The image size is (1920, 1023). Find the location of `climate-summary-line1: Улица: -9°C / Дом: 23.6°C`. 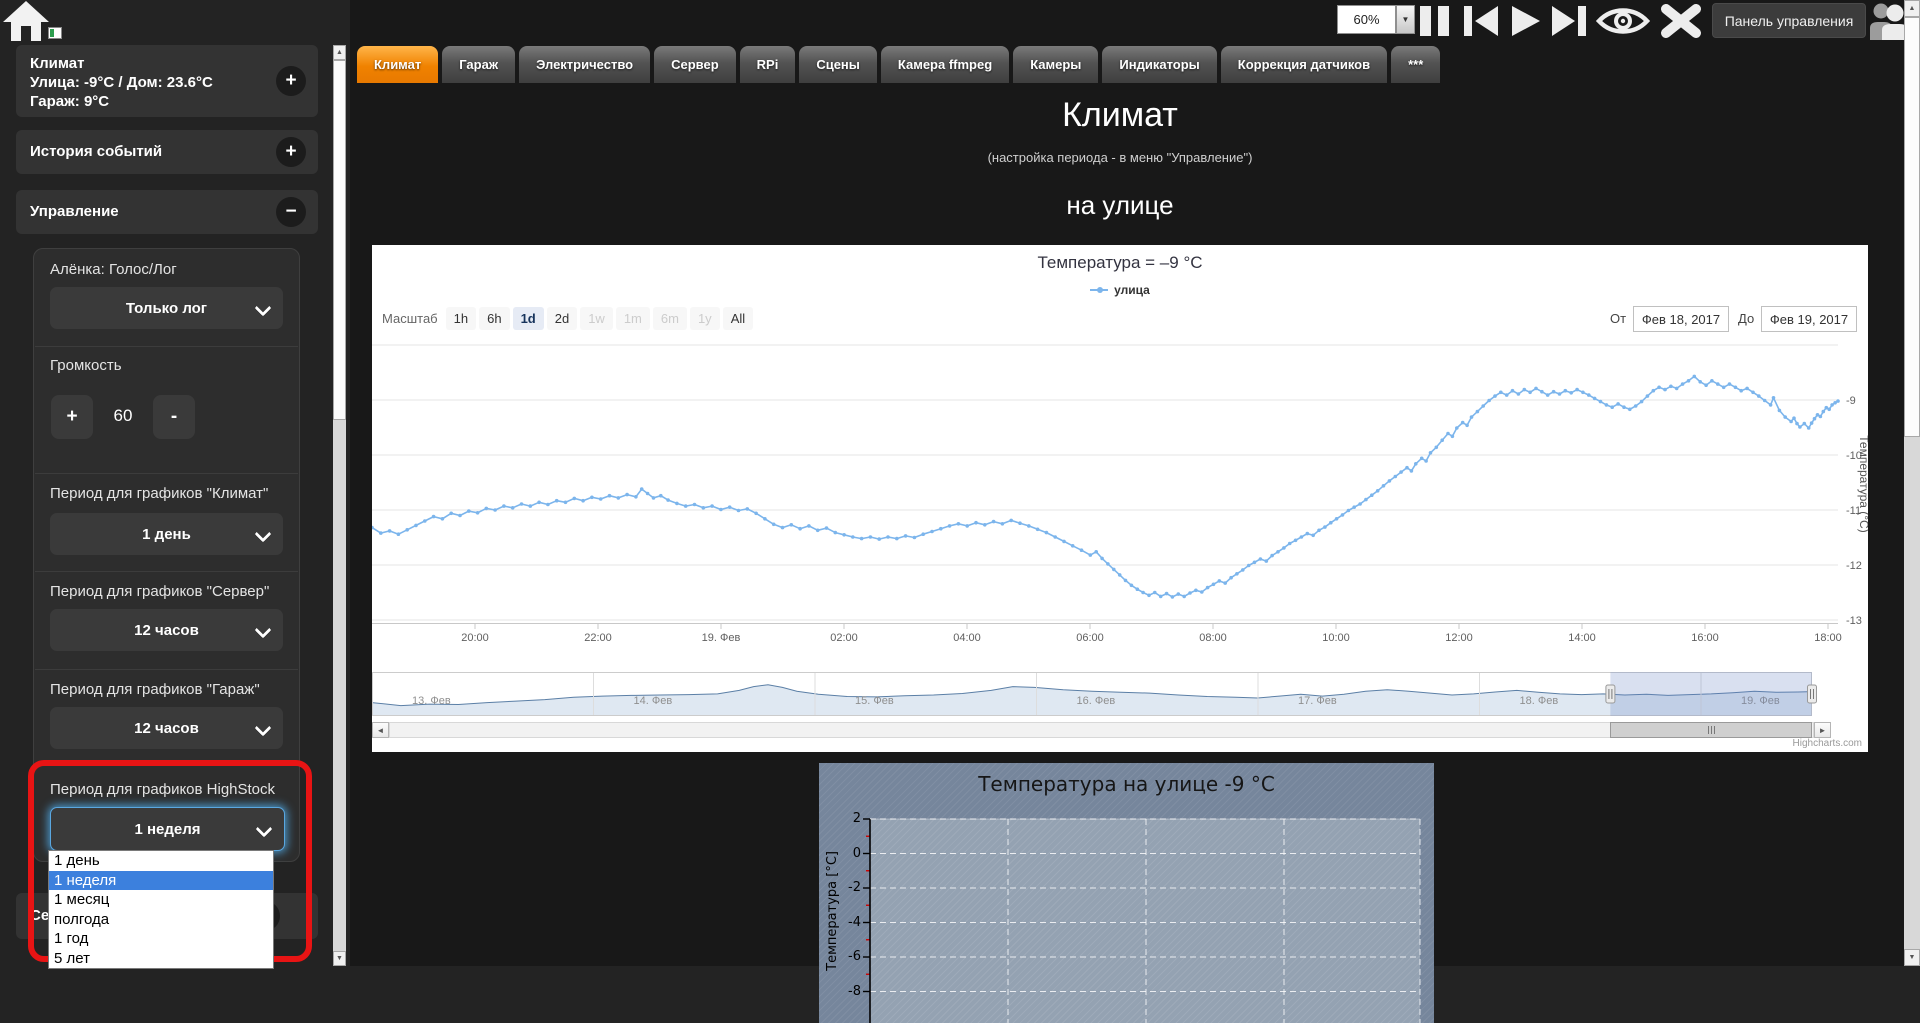

climate-summary-line1: Улица: -9°C / Дом: 23.6°C is located at coordinates (121, 82).